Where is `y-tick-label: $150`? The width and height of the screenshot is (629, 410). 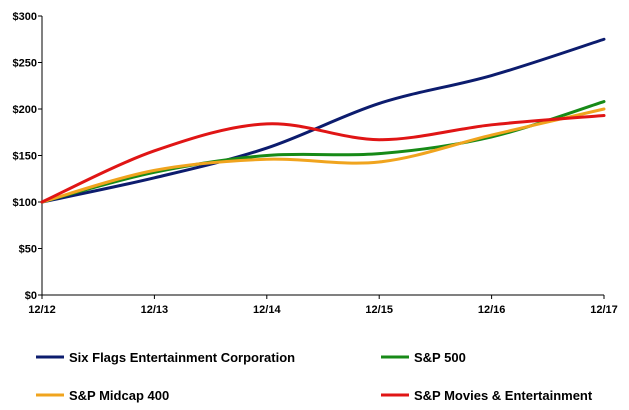
y-tick-label: $150 is located at coordinates (25, 157).